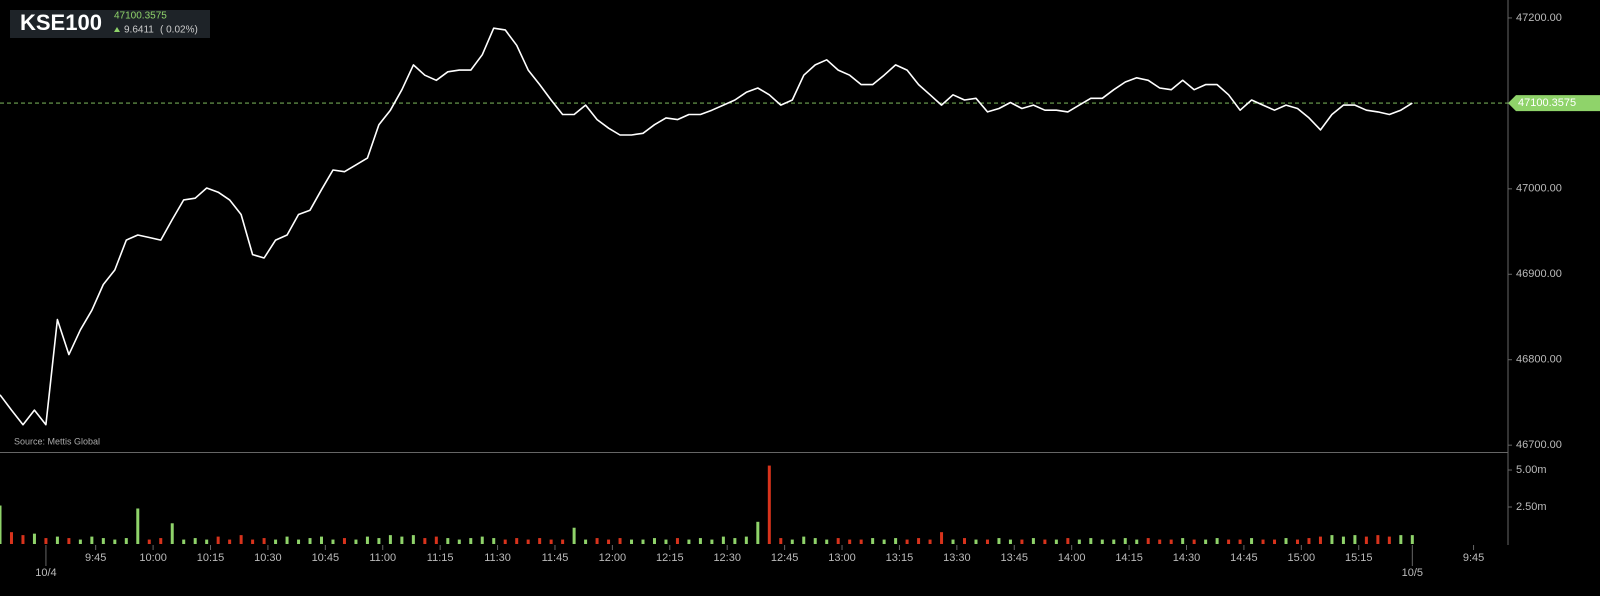 The height and width of the screenshot is (596, 1600). I want to click on x-tick-label: 14:30, so click(1187, 558).